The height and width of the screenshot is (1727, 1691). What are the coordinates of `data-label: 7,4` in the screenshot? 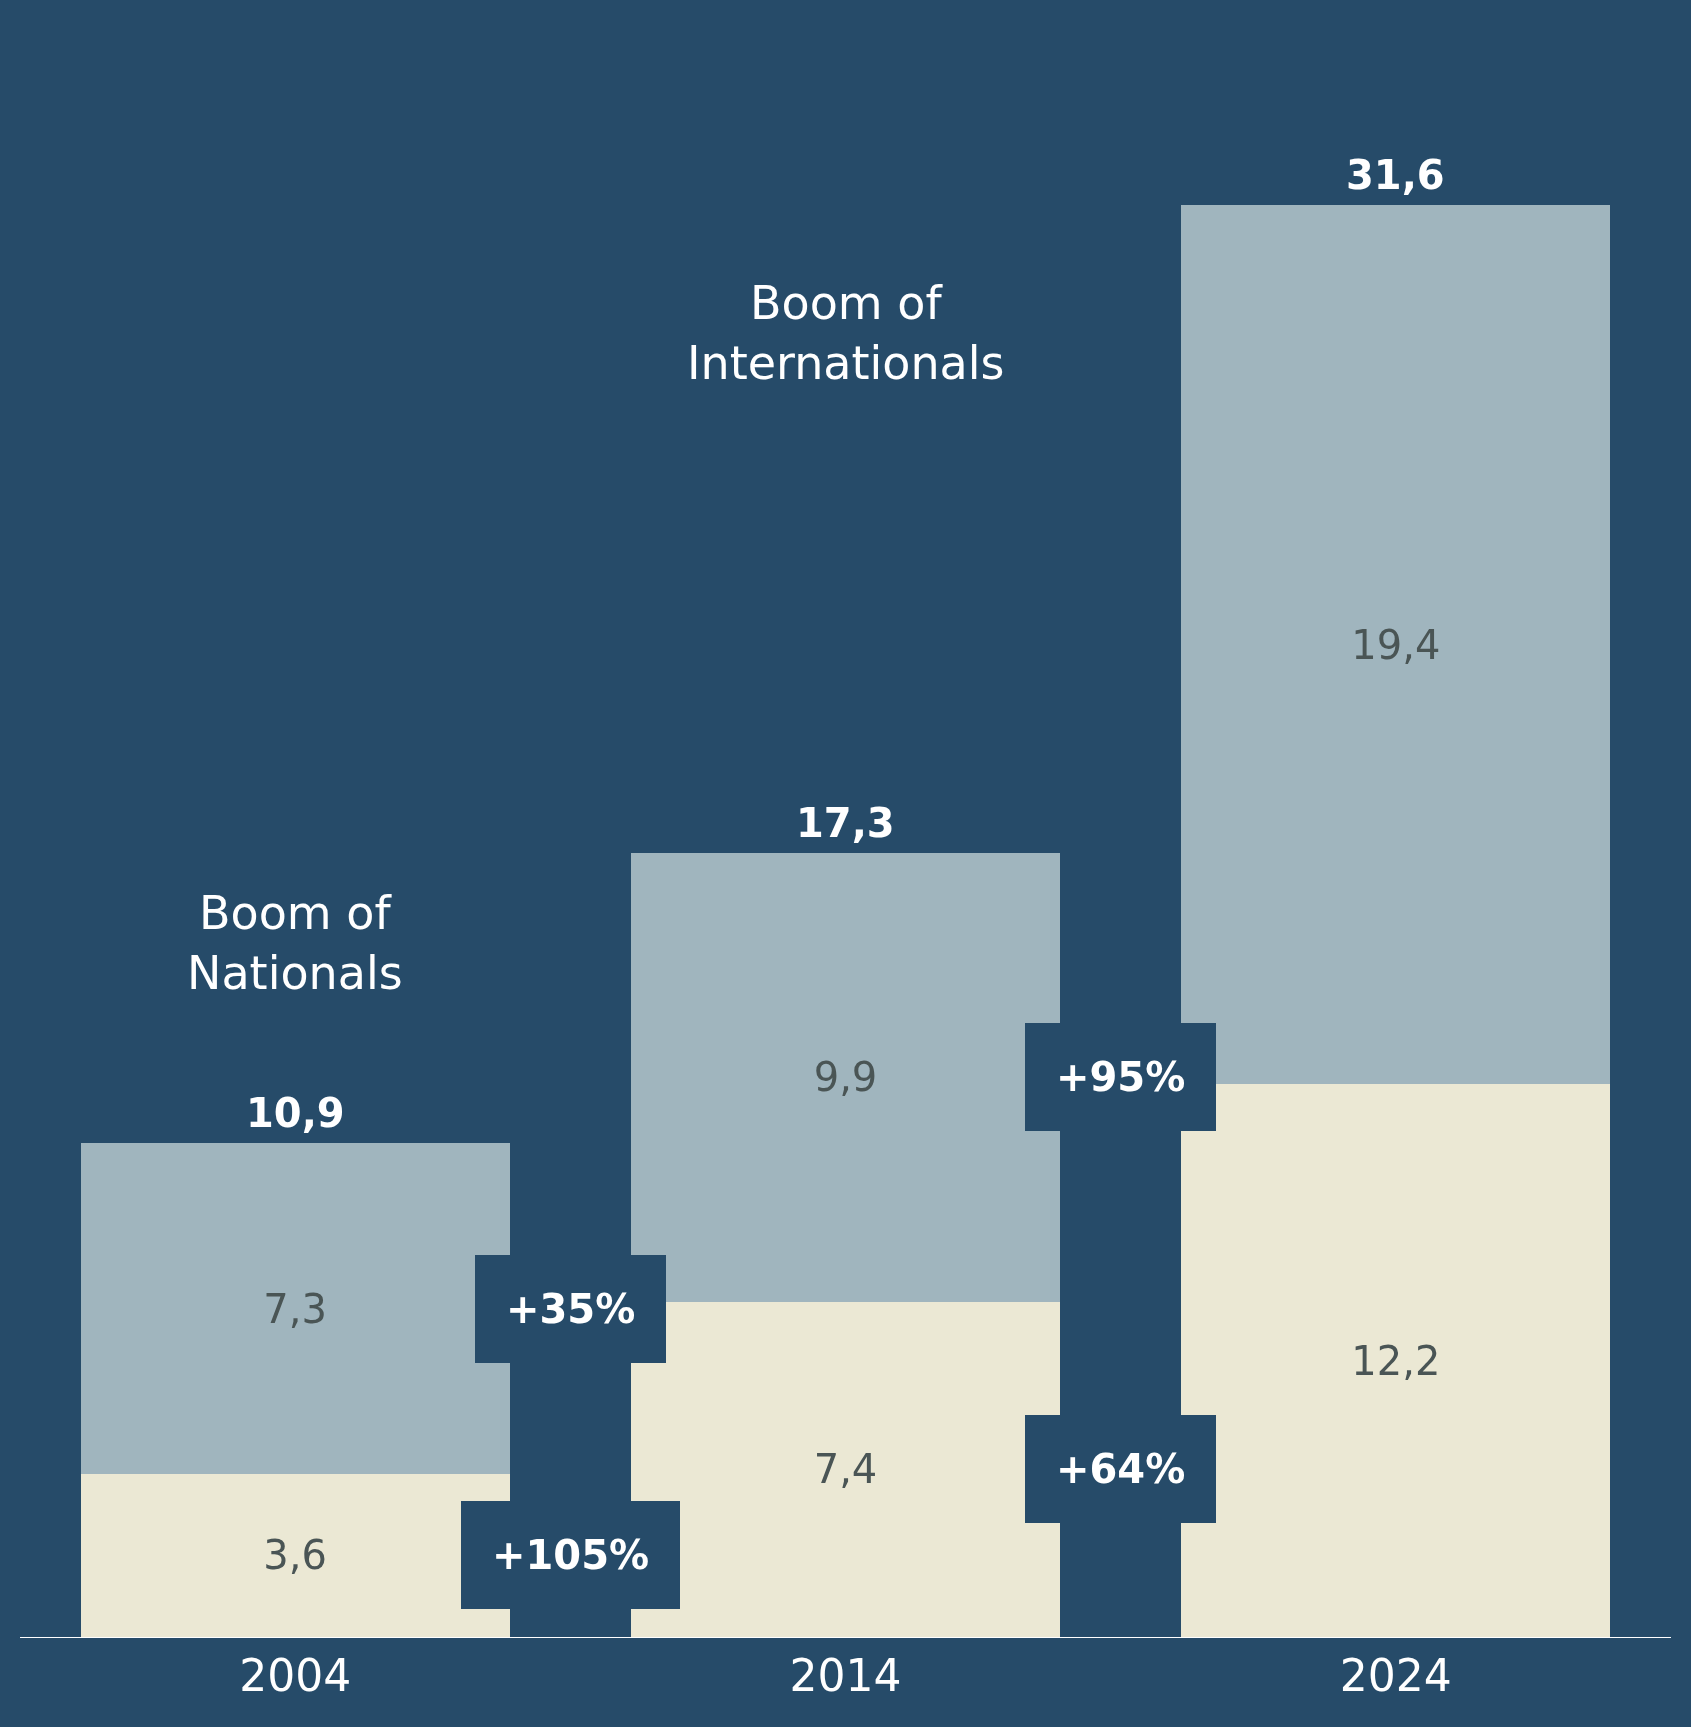 It's located at (845, 1469).